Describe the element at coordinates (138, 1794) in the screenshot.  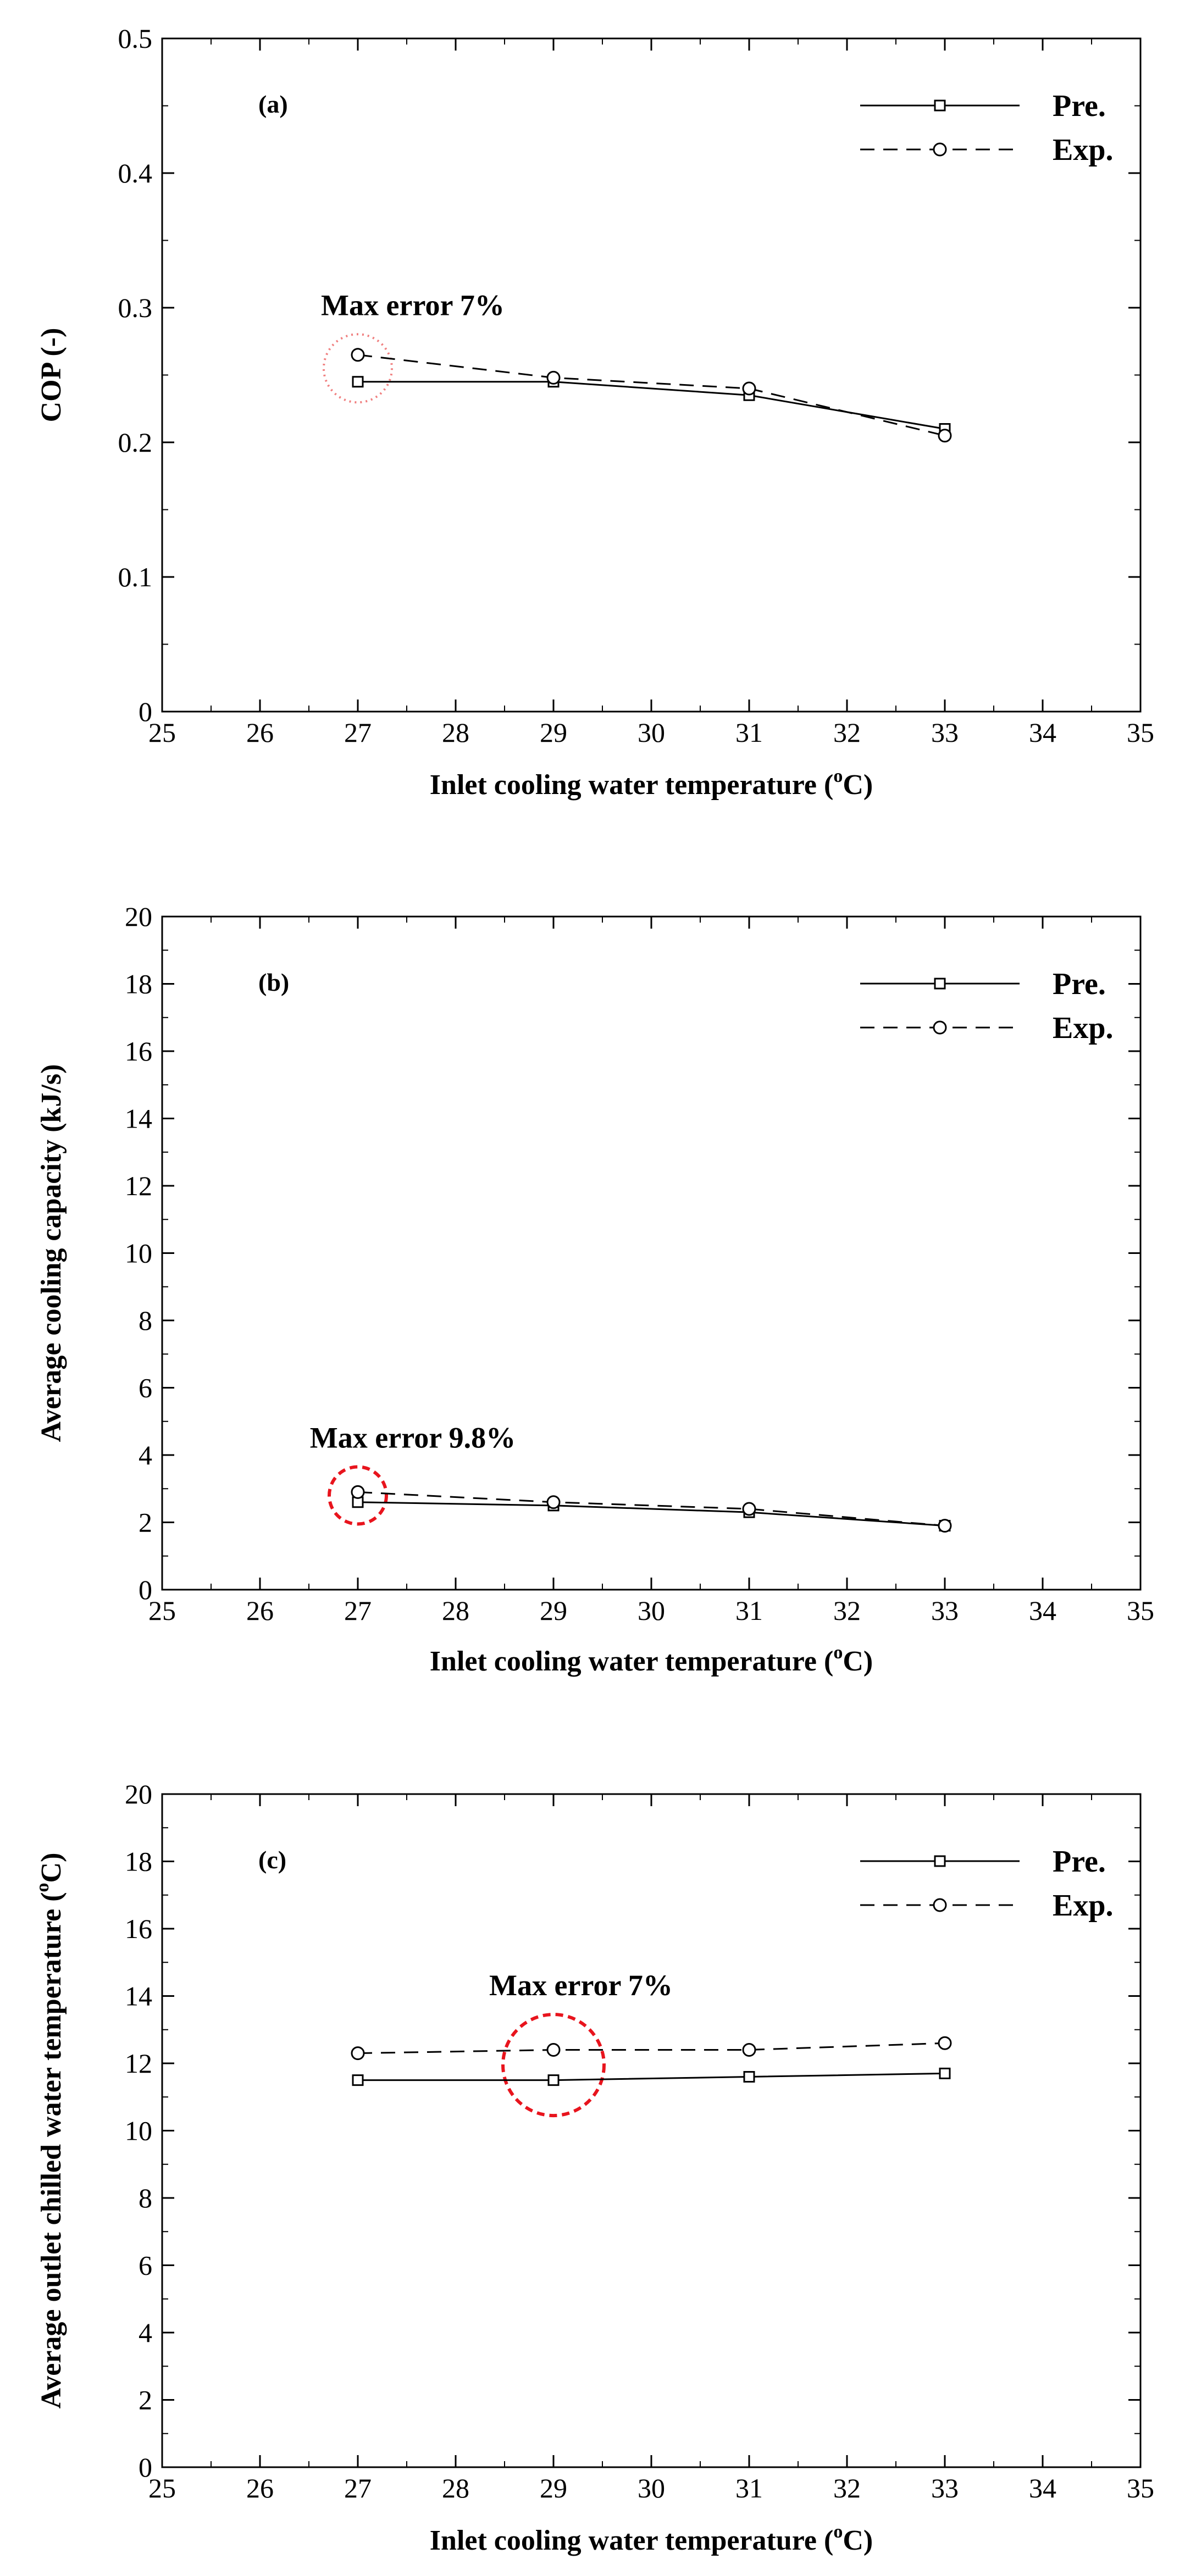
I see `y-tick-label: 20` at that location.